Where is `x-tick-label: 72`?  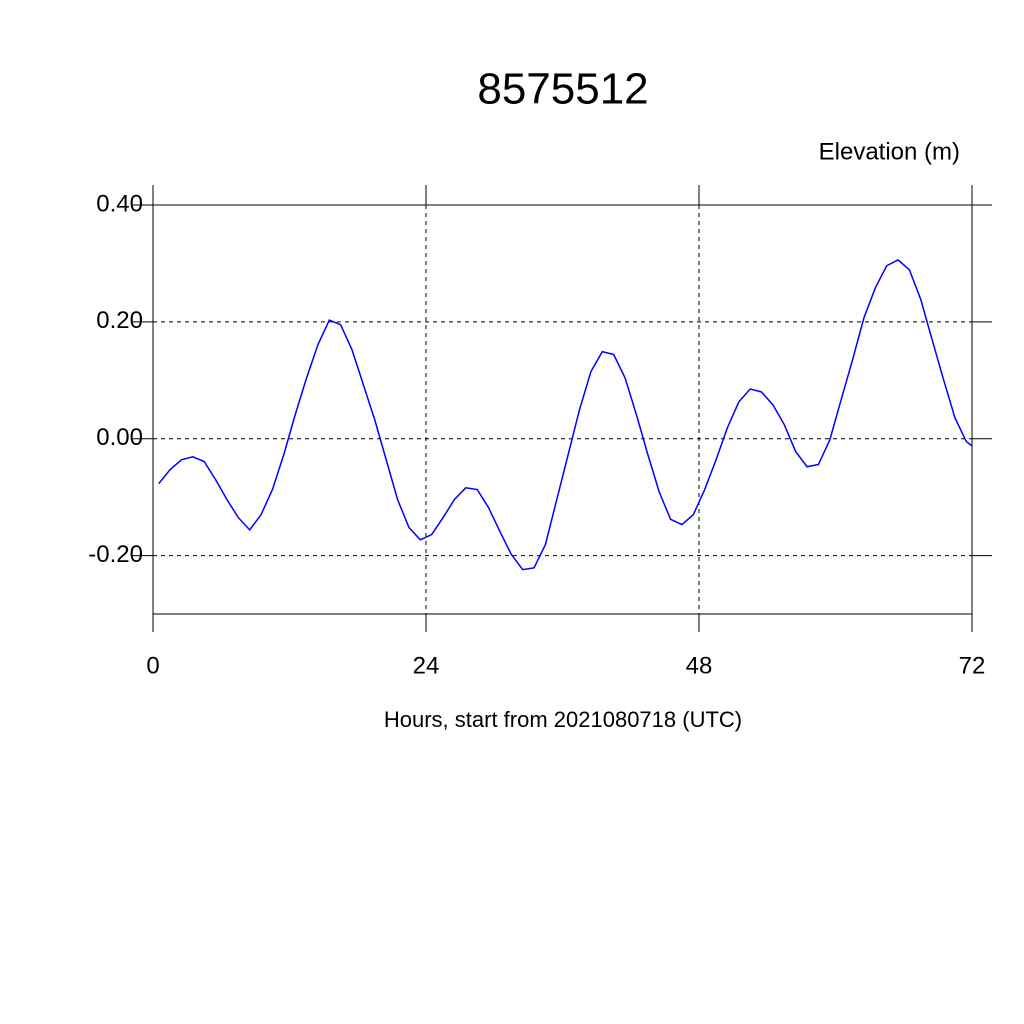 x-tick-label: 72 is located at coordinates (972, 665).